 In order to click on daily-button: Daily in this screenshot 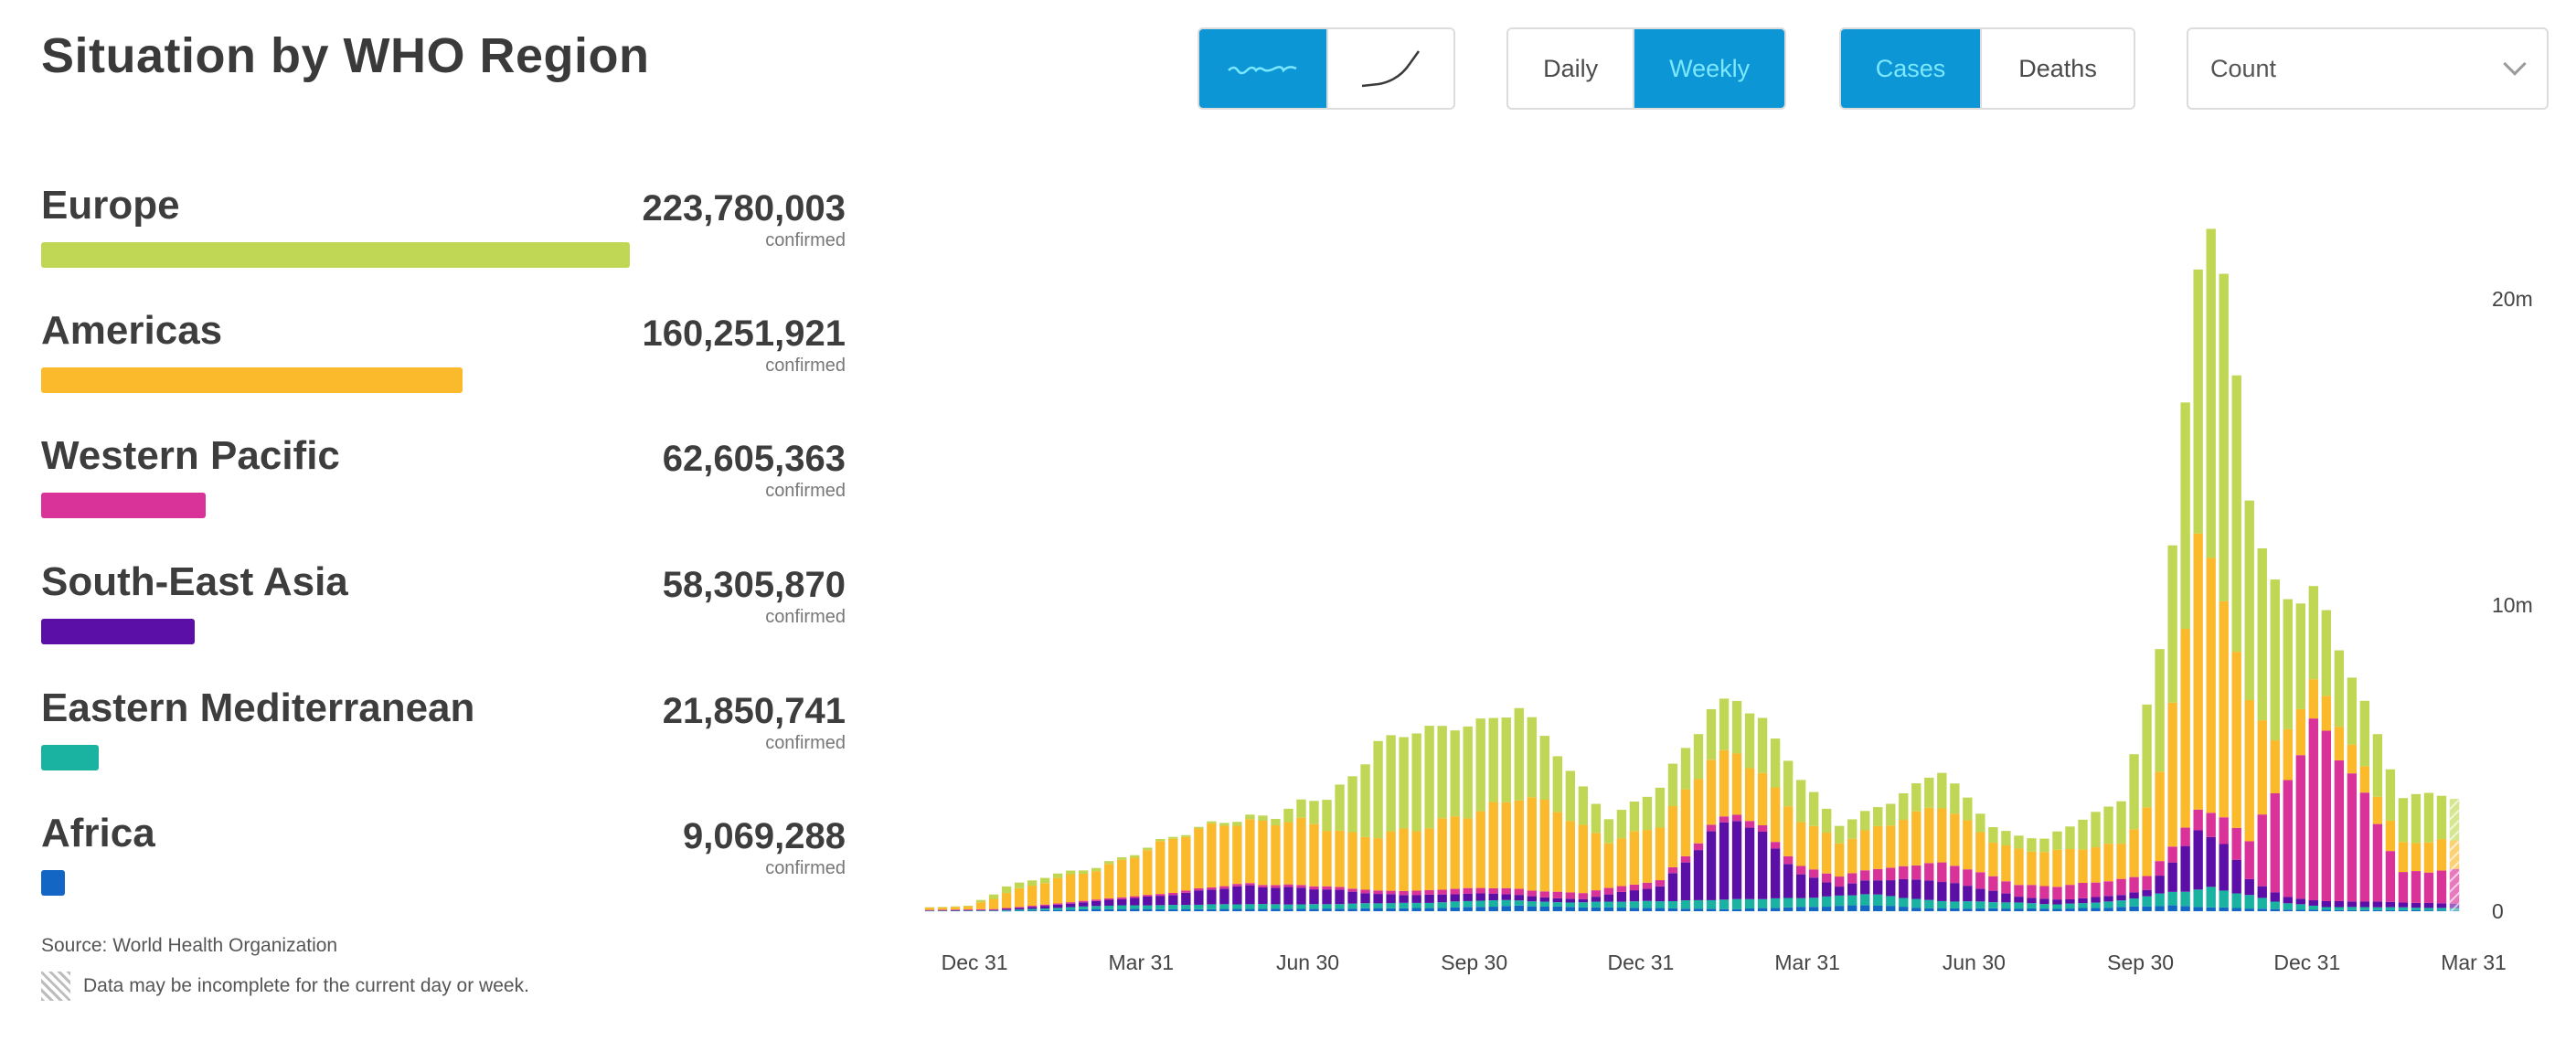, I will do `click(1571, 68)`.